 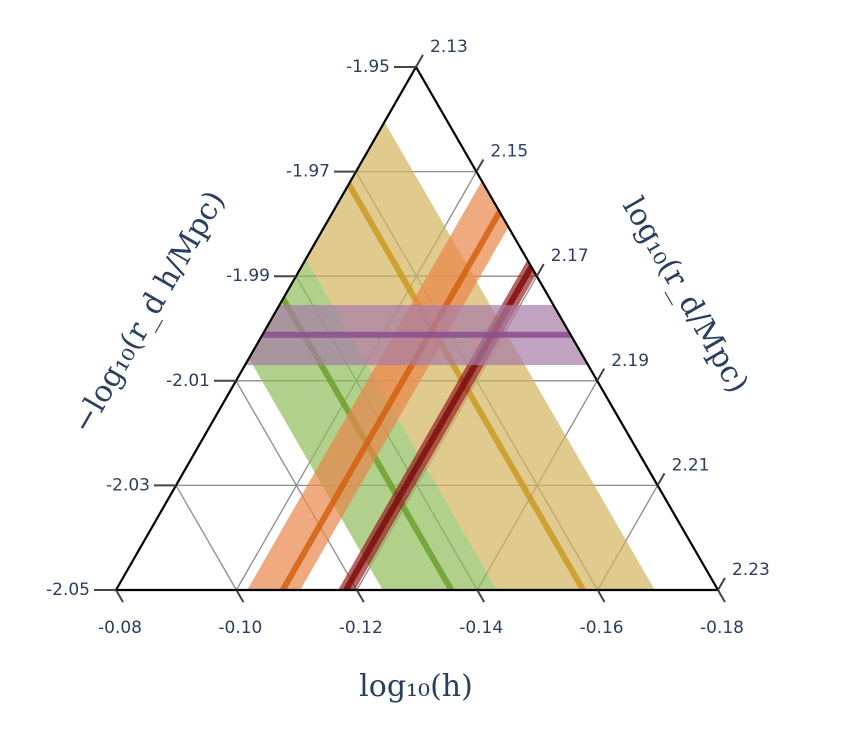 I want to click on grid-line, so click(x=206, y=538).